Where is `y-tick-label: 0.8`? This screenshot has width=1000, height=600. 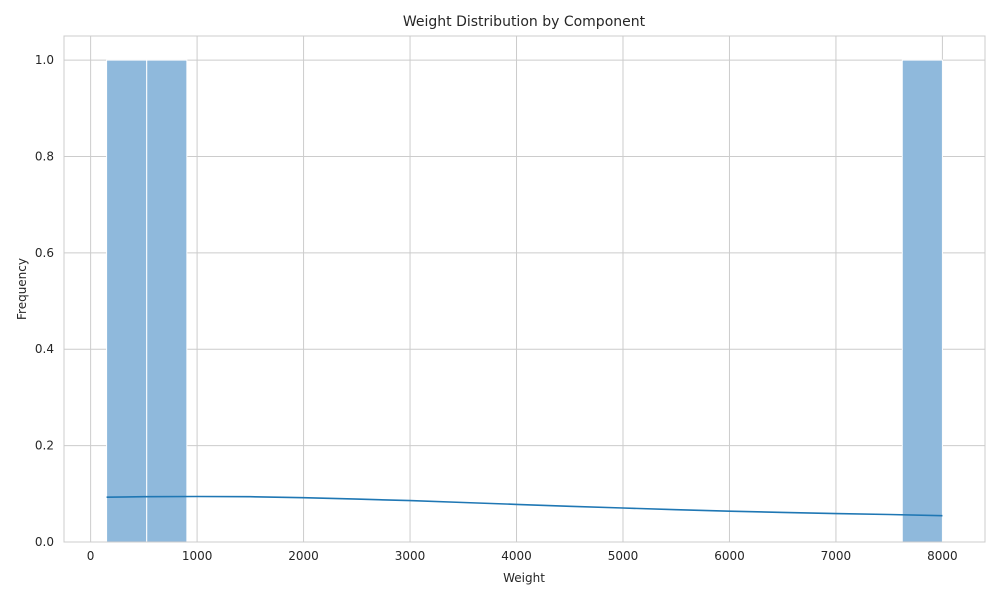 y-tick-label: 0.8 is located at coordinates (44, 156).